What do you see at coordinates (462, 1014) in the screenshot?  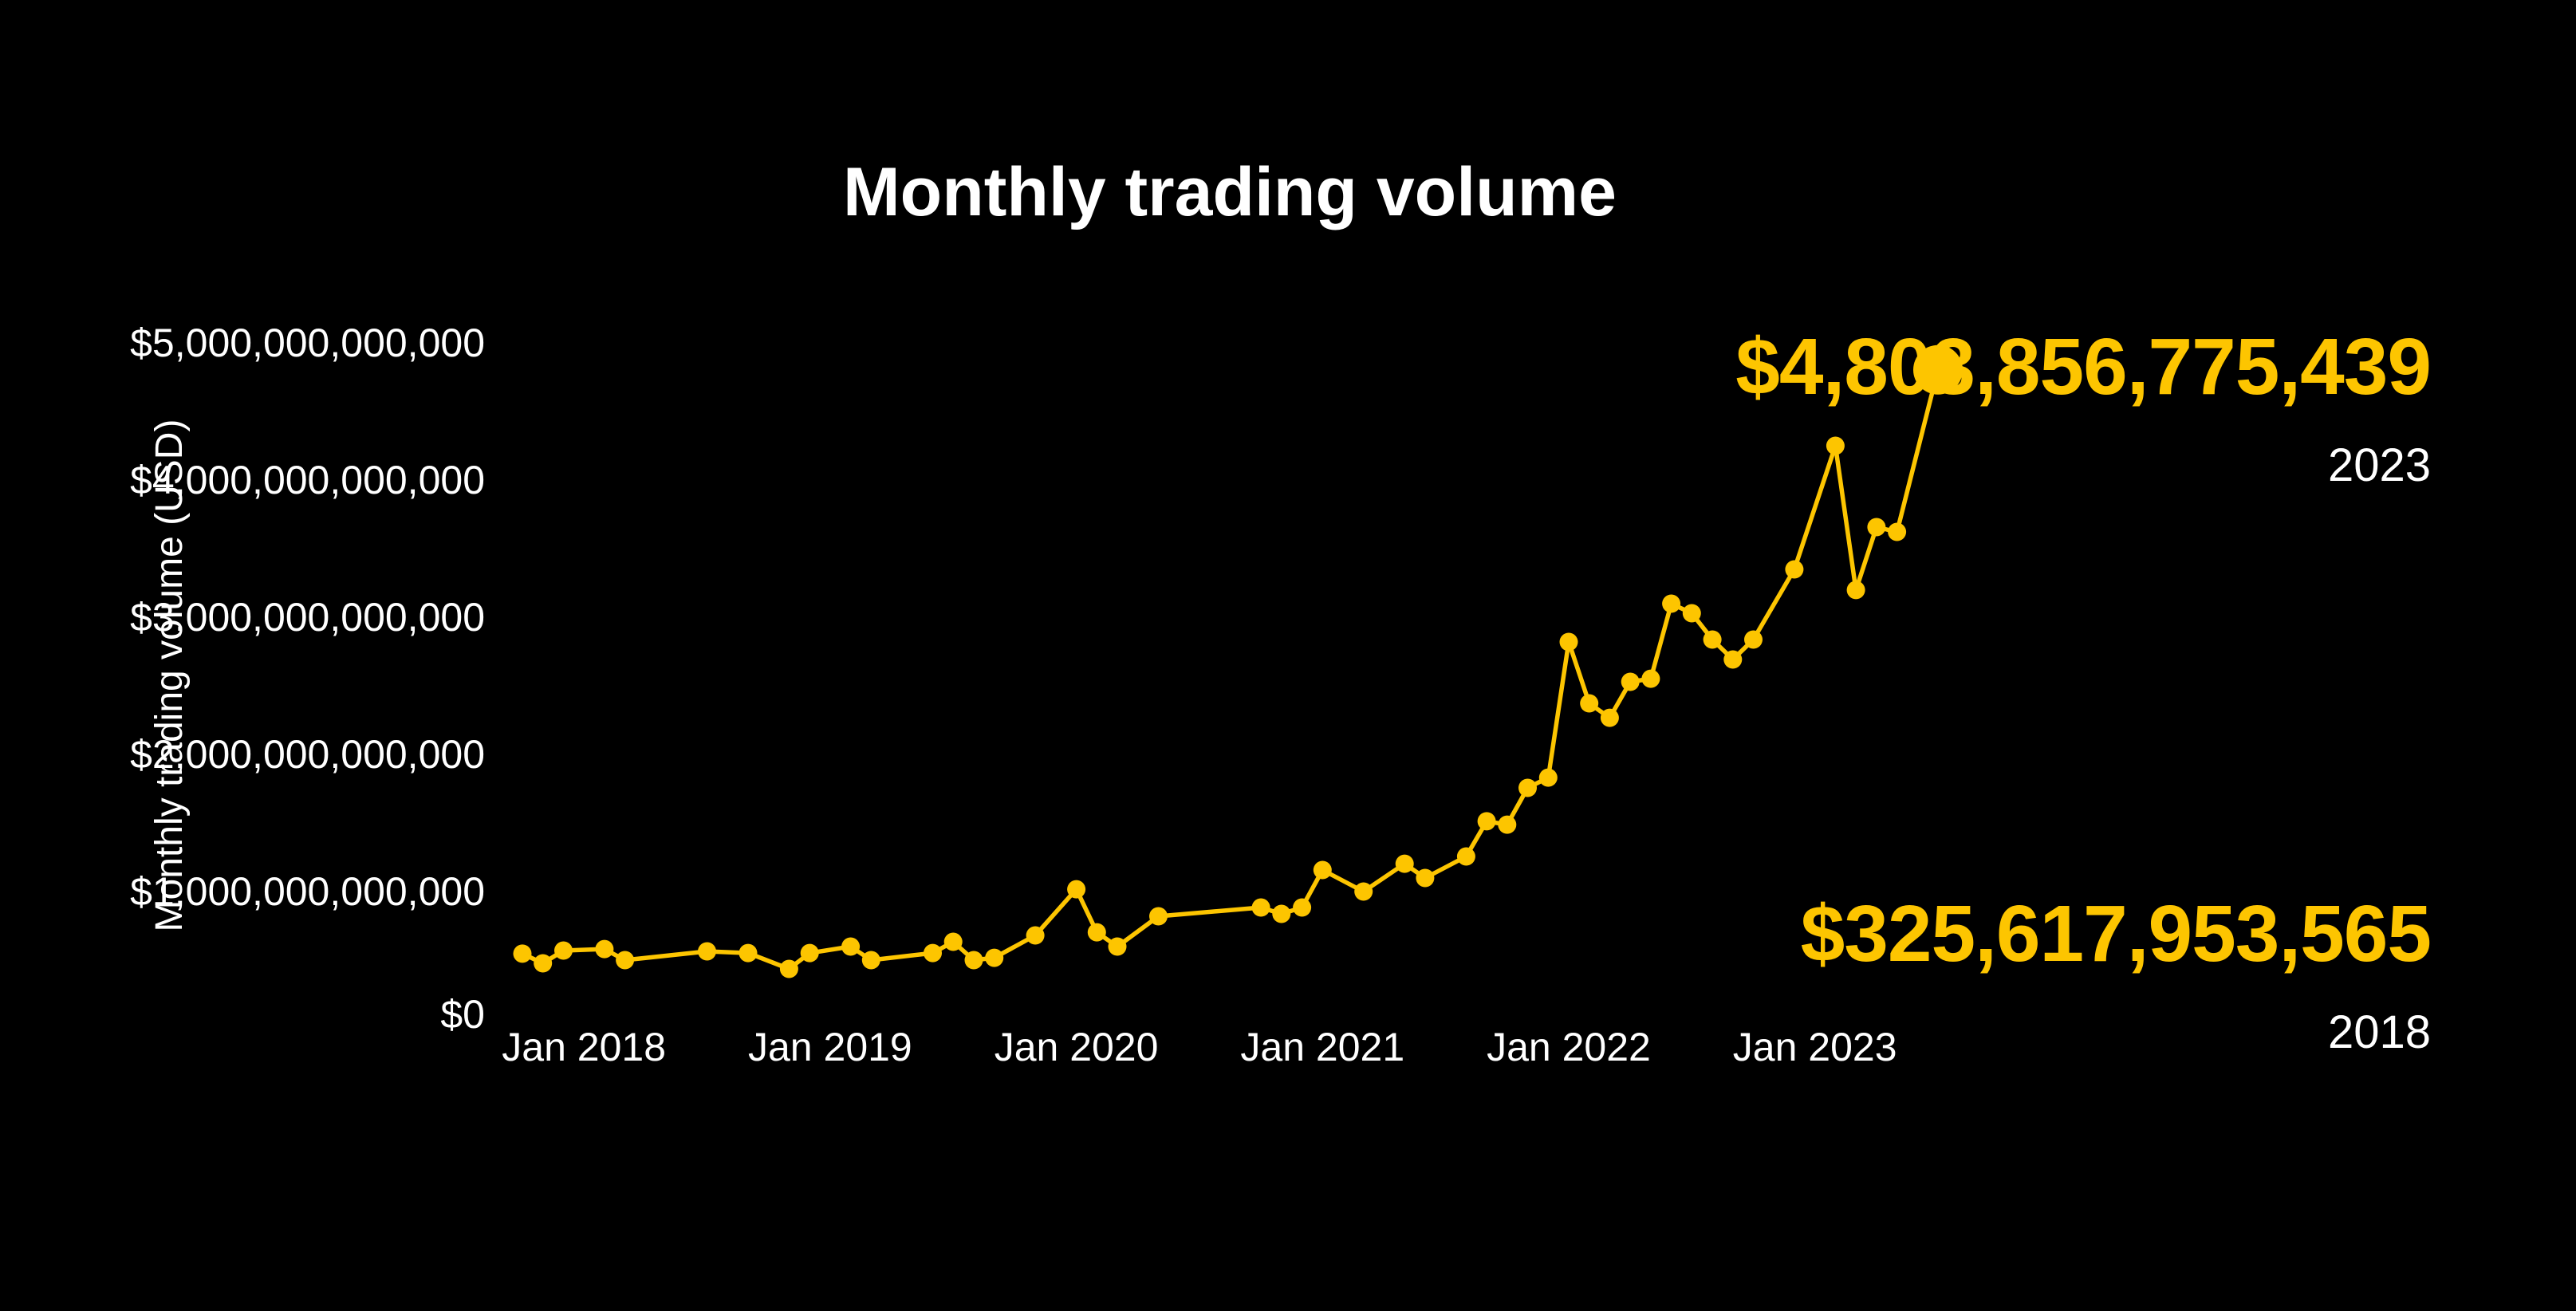 I see `y-tick-label: $0` at bounding box center [462, 1014].